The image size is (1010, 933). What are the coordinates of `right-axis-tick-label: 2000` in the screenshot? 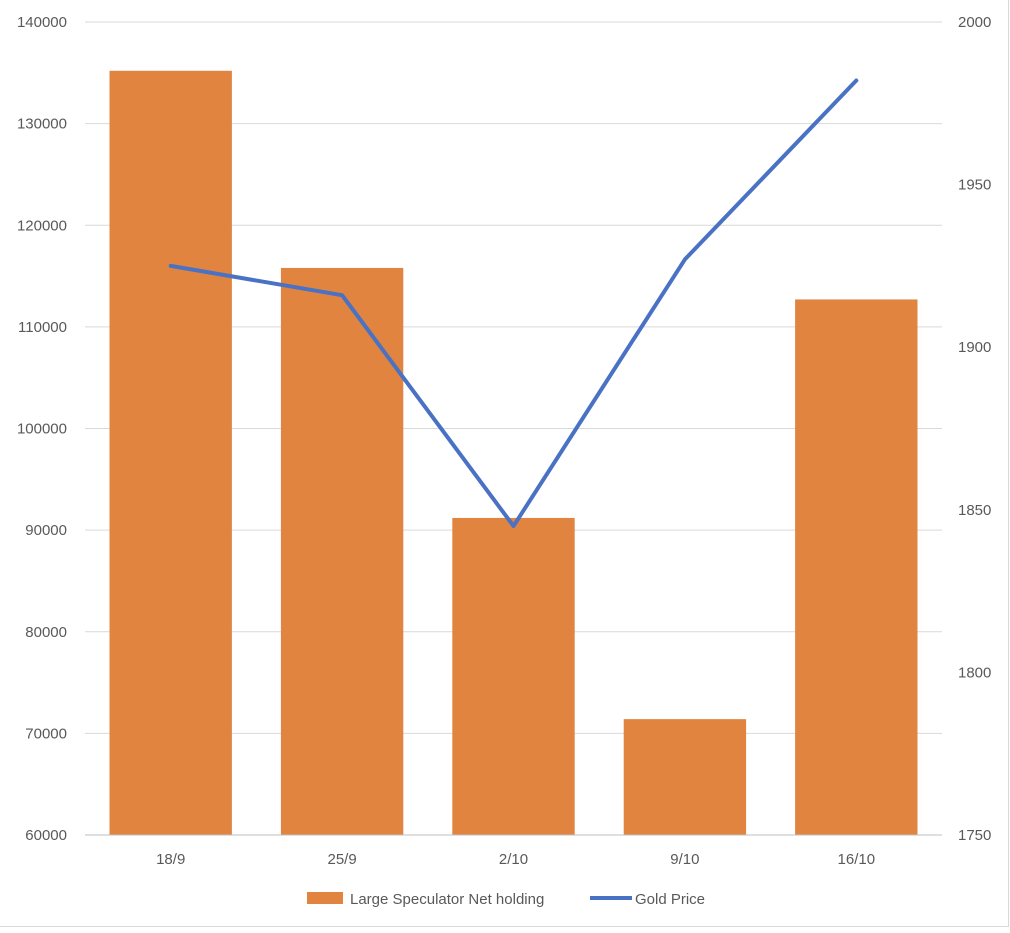 It's located at (974, 22).